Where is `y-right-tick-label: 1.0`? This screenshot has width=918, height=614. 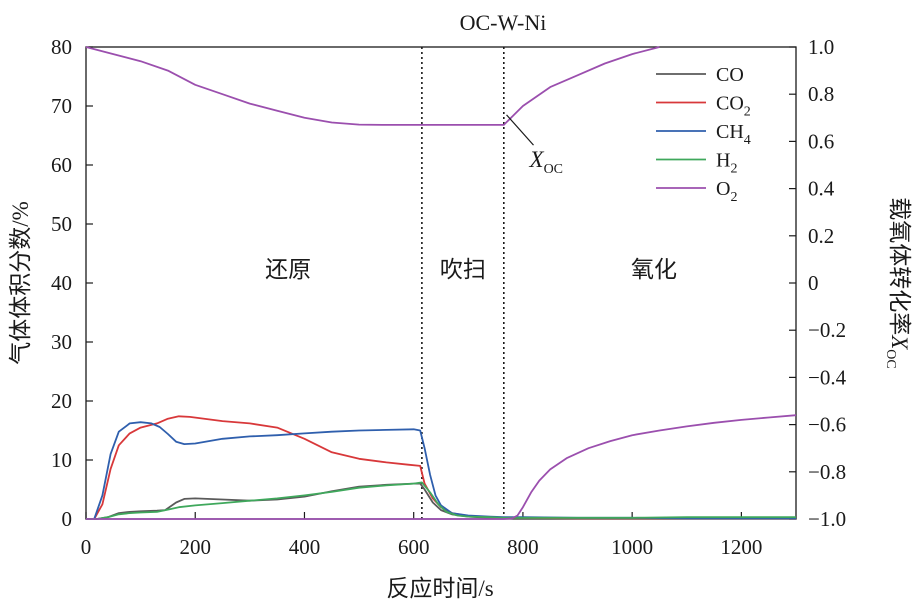 y-right-tick-label: 1.0 is located at coordinates (821, 47).